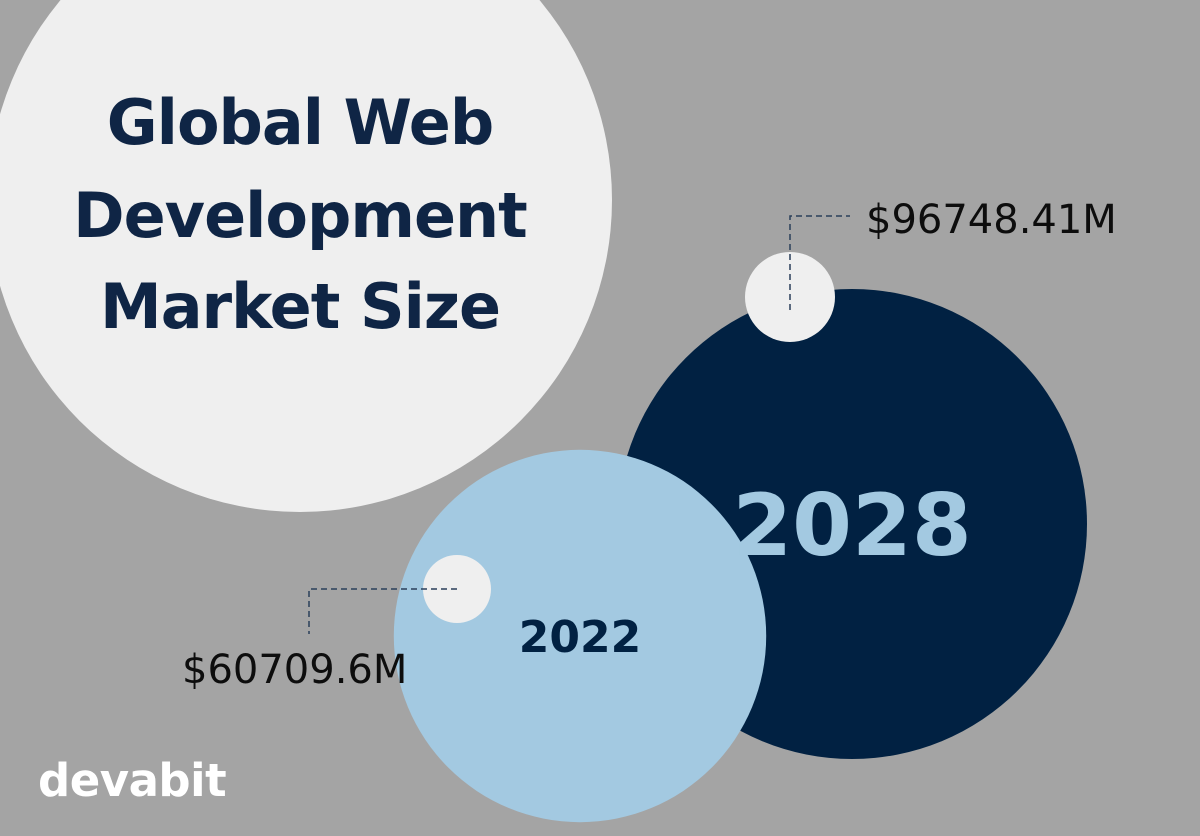 The width and height of the screenshot is (1200, 836). What do you see at coordinates (300, 215) in the screenshot?
I see `chart-title-line-2: Development` at bounding box center [300, 215].